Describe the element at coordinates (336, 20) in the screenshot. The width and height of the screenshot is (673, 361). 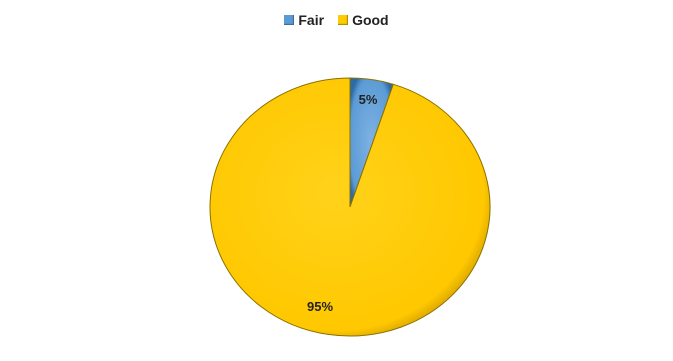
I see `legend: Fair Good` at that location.